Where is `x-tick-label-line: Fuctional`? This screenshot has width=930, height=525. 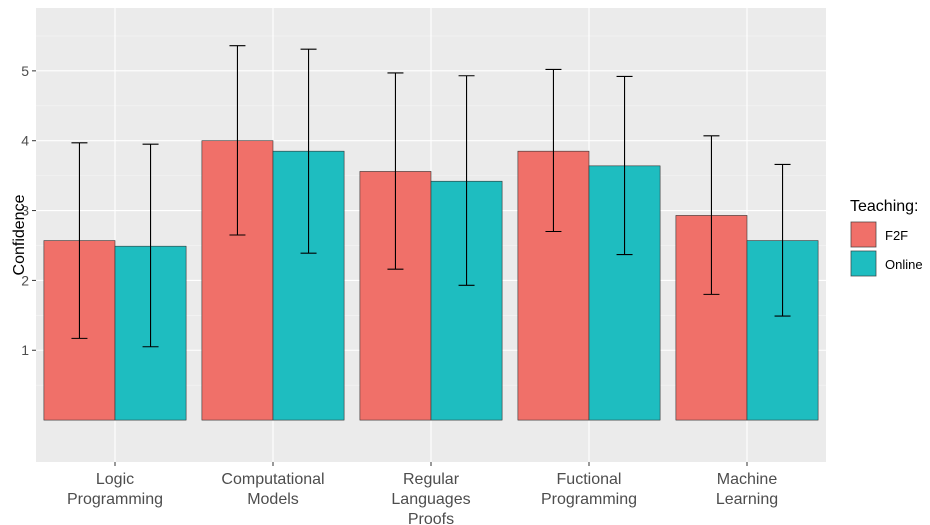 x-tick-label-line: Fuctional is located at coordinates (589, 479).